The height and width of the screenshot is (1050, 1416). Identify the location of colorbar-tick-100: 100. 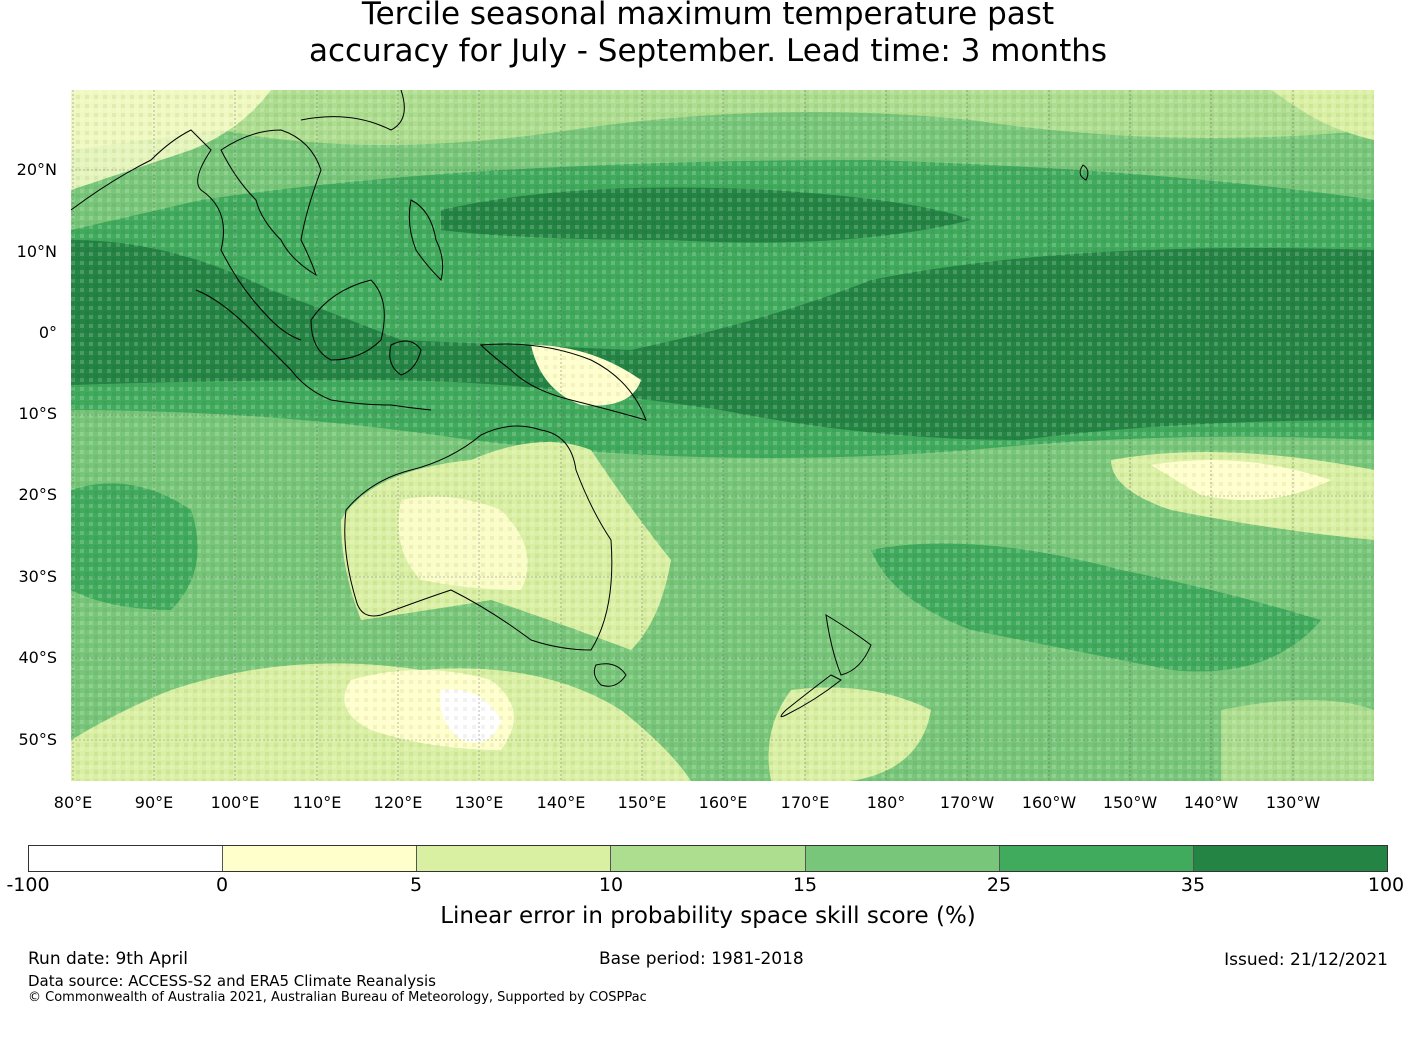
(1386, 885).